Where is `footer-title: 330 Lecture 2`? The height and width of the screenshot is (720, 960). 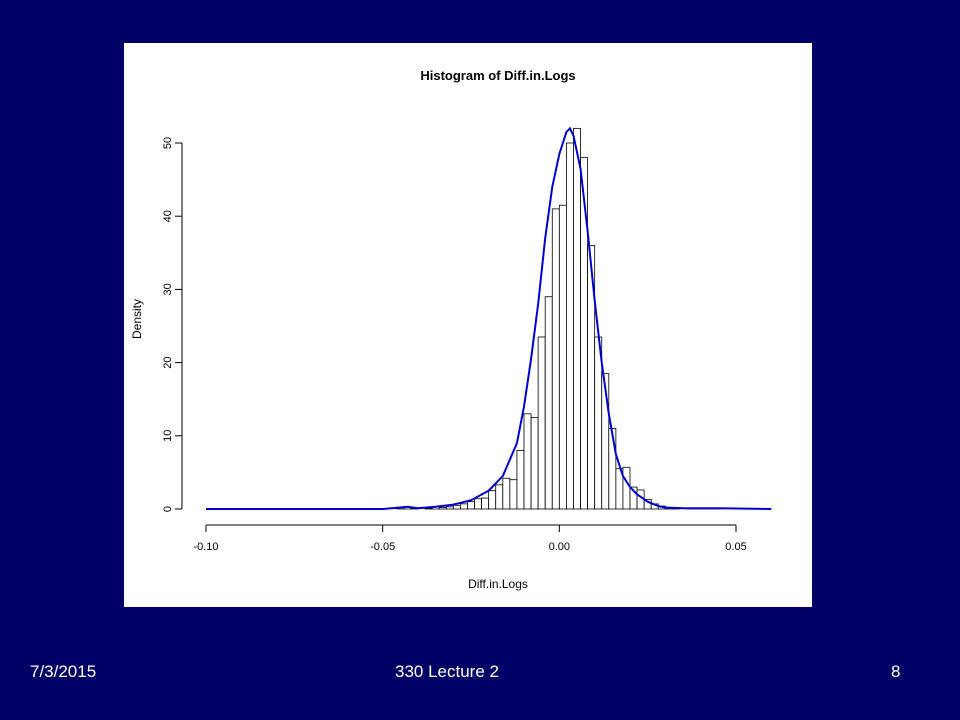 footer-title: 330 Lecture 2 is located at coordinates (447, 671).